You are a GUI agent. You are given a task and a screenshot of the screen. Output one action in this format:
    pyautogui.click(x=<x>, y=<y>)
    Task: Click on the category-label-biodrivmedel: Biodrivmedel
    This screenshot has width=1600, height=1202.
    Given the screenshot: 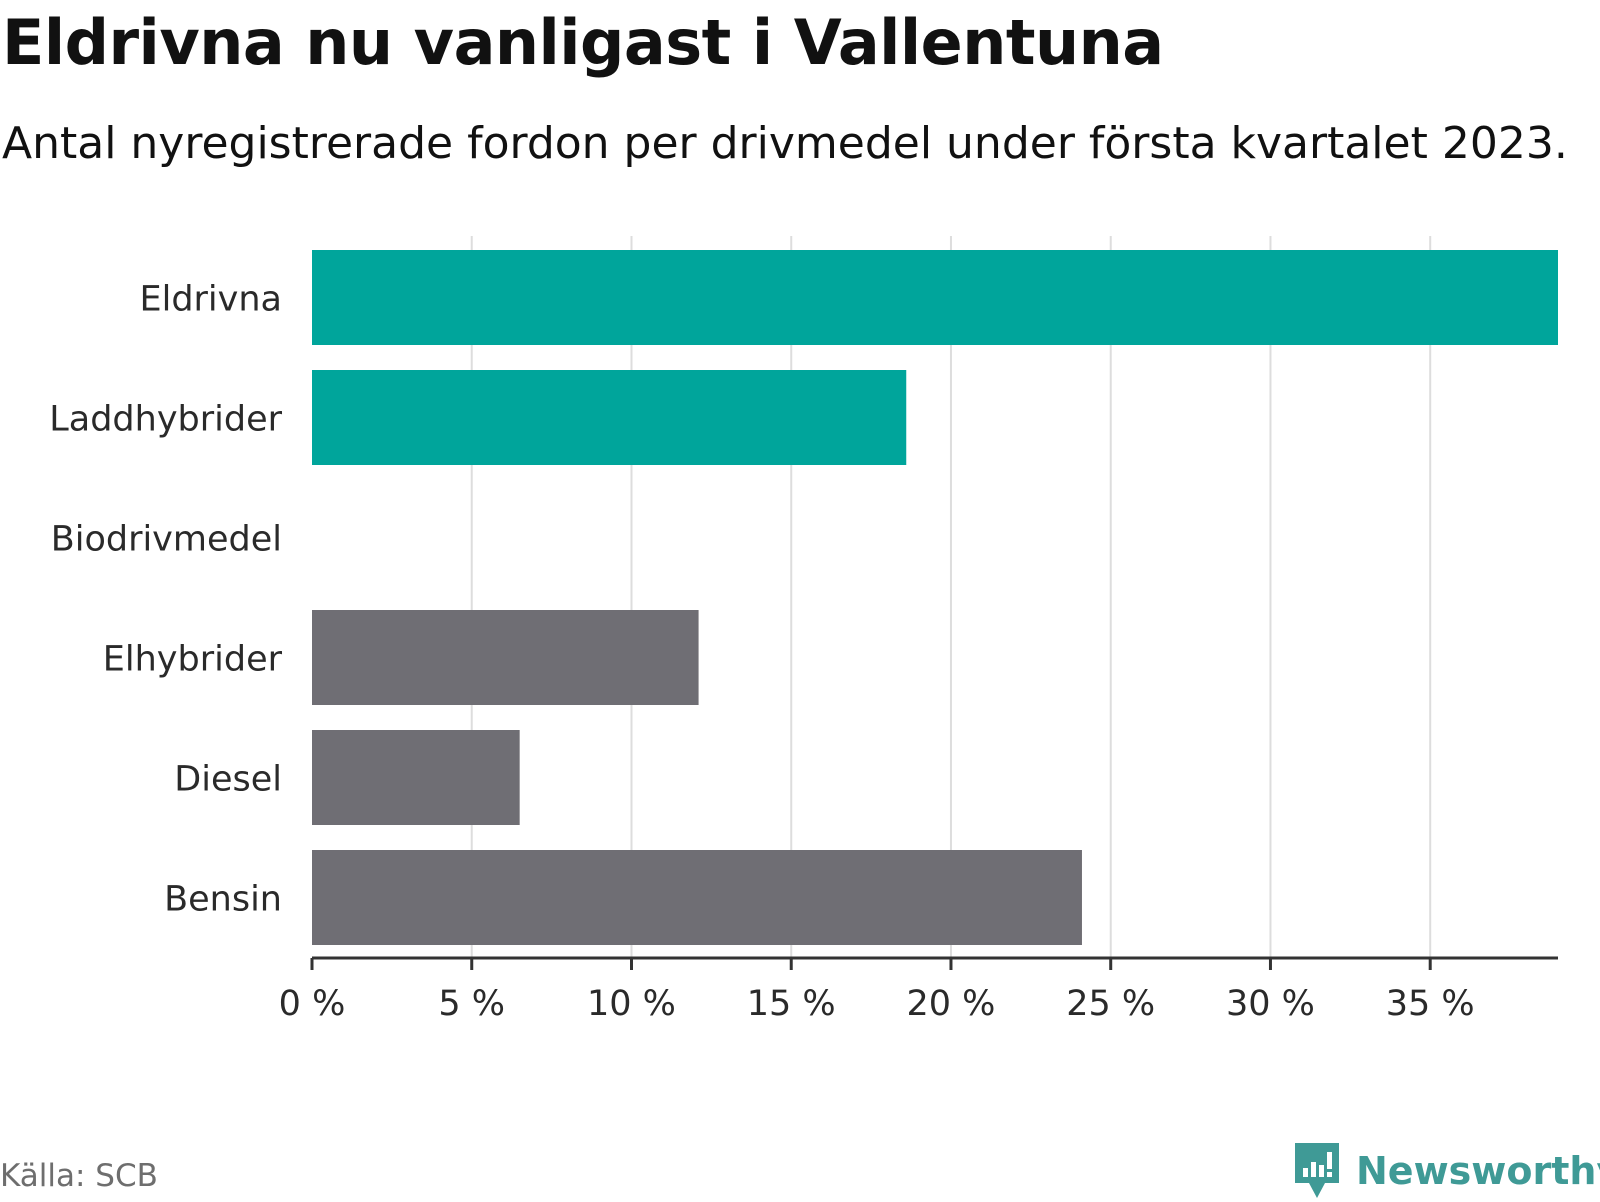 What is the action you would take?
    pyautogui.click(x=166, y=540)
    